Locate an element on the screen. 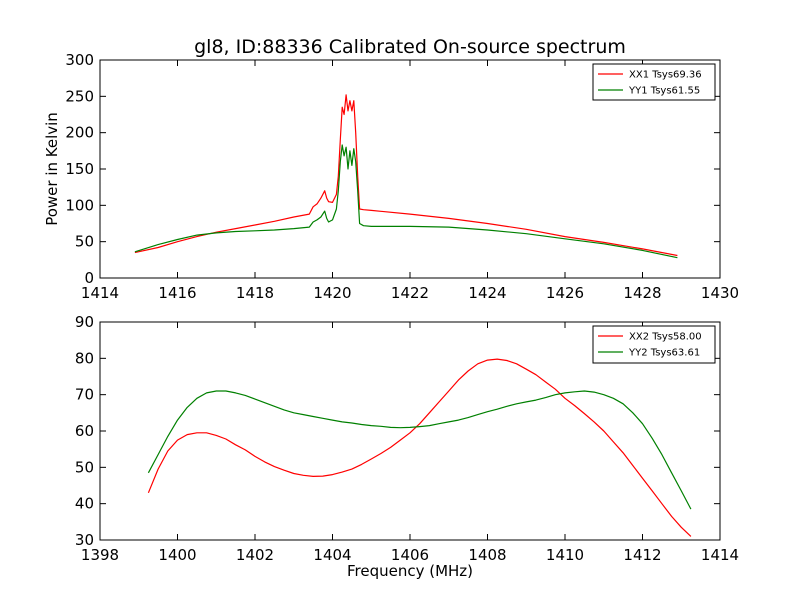 This screenshot has height=600, width=800. y-tick-label: 40 is located at coordinates (84, 504).